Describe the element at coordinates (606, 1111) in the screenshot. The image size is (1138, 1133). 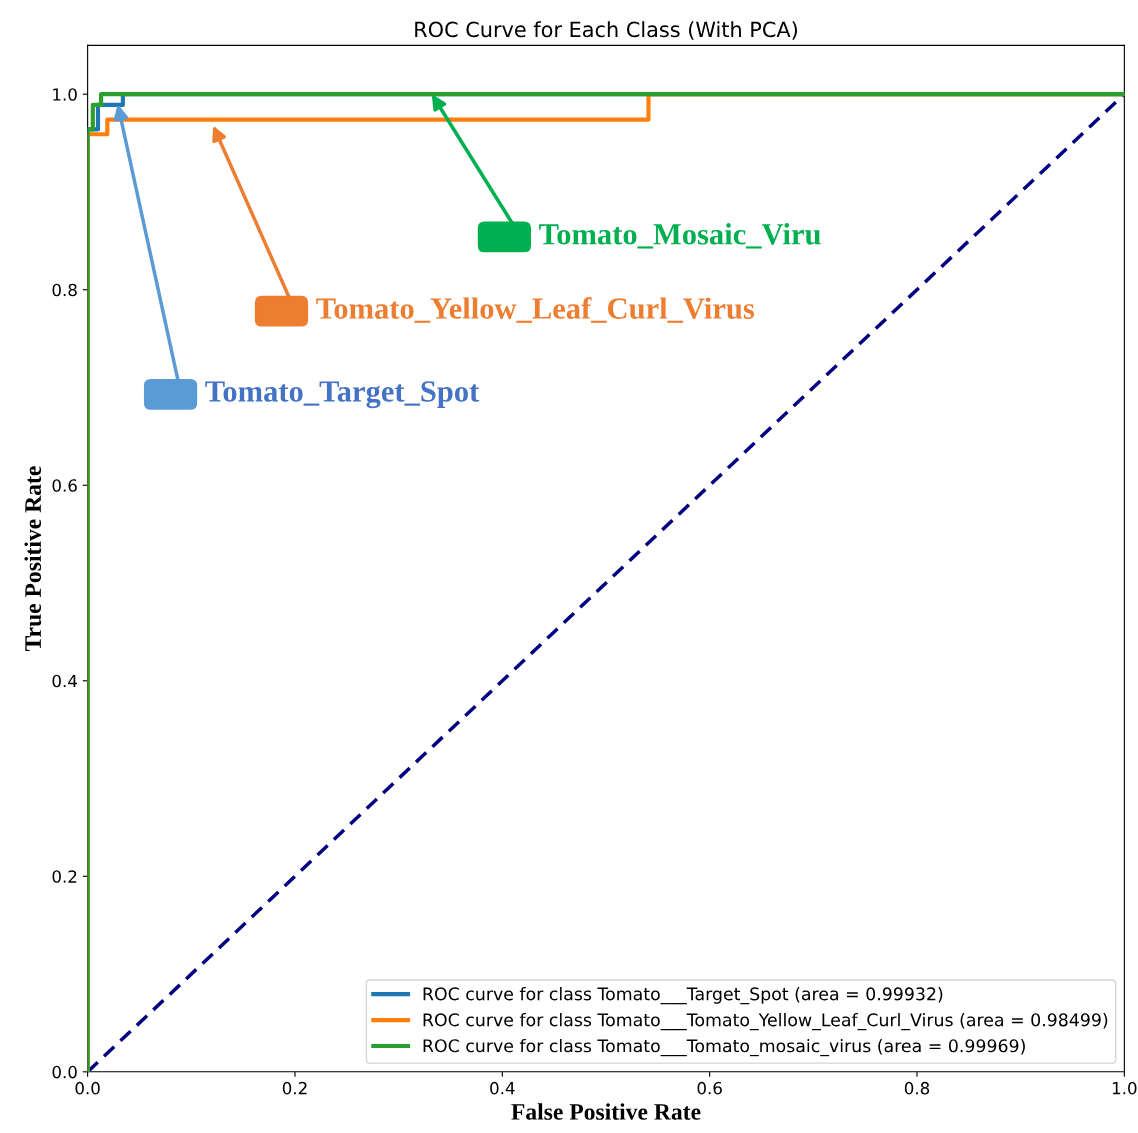
I see `x-axis-title: False Positive Rate` at that location.